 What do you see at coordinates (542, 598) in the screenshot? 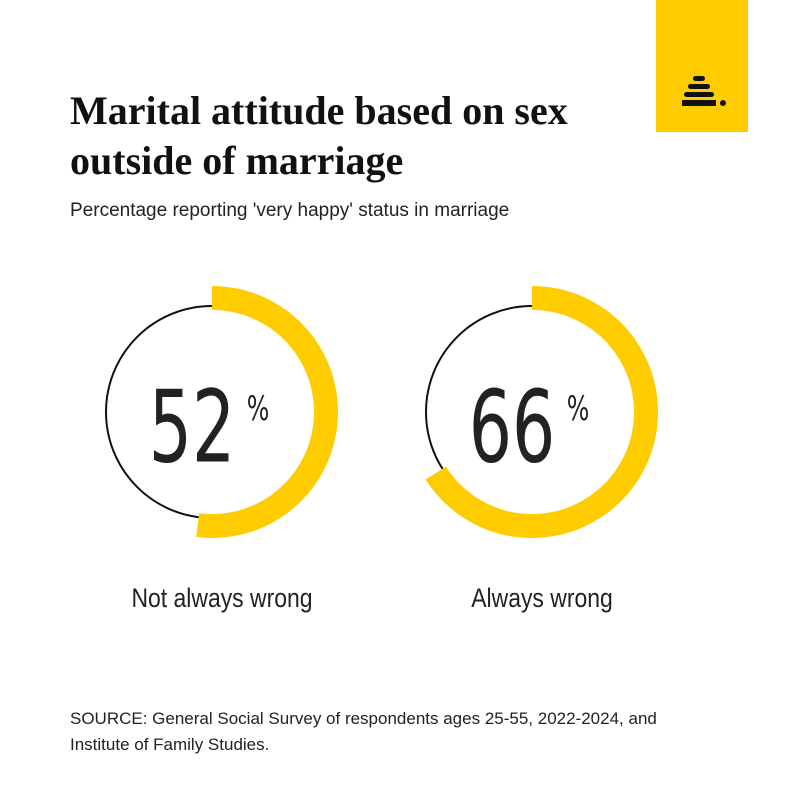
I see `category-label: Always wrong` at bounding box center [542, 598].